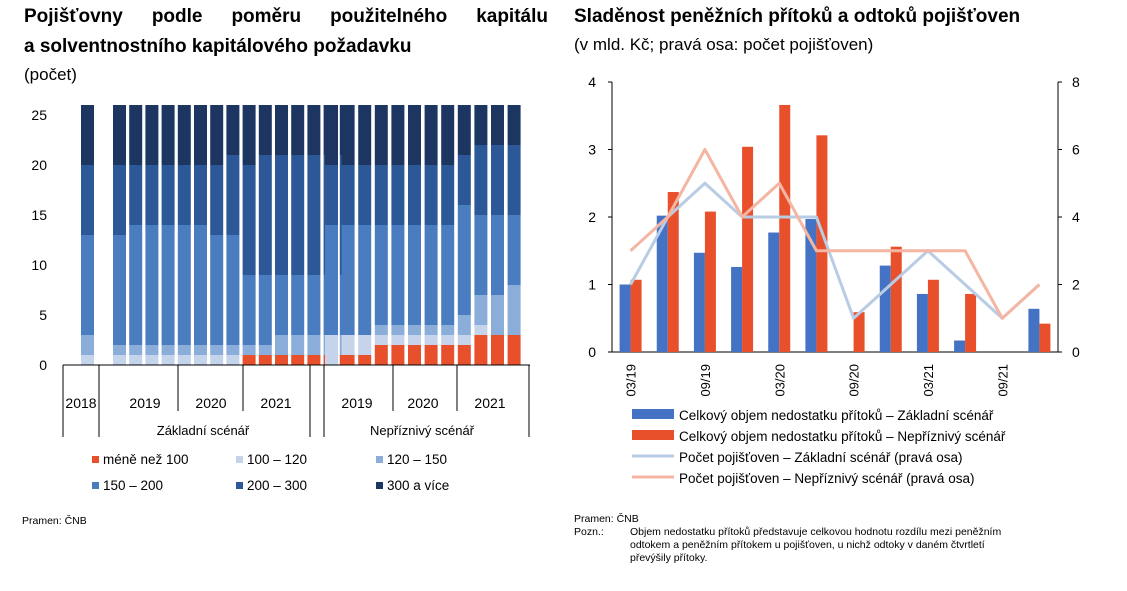  Describe the element at coordinates (39, 215) in the screenshot. I see `y-tick-label: 15` at that location.